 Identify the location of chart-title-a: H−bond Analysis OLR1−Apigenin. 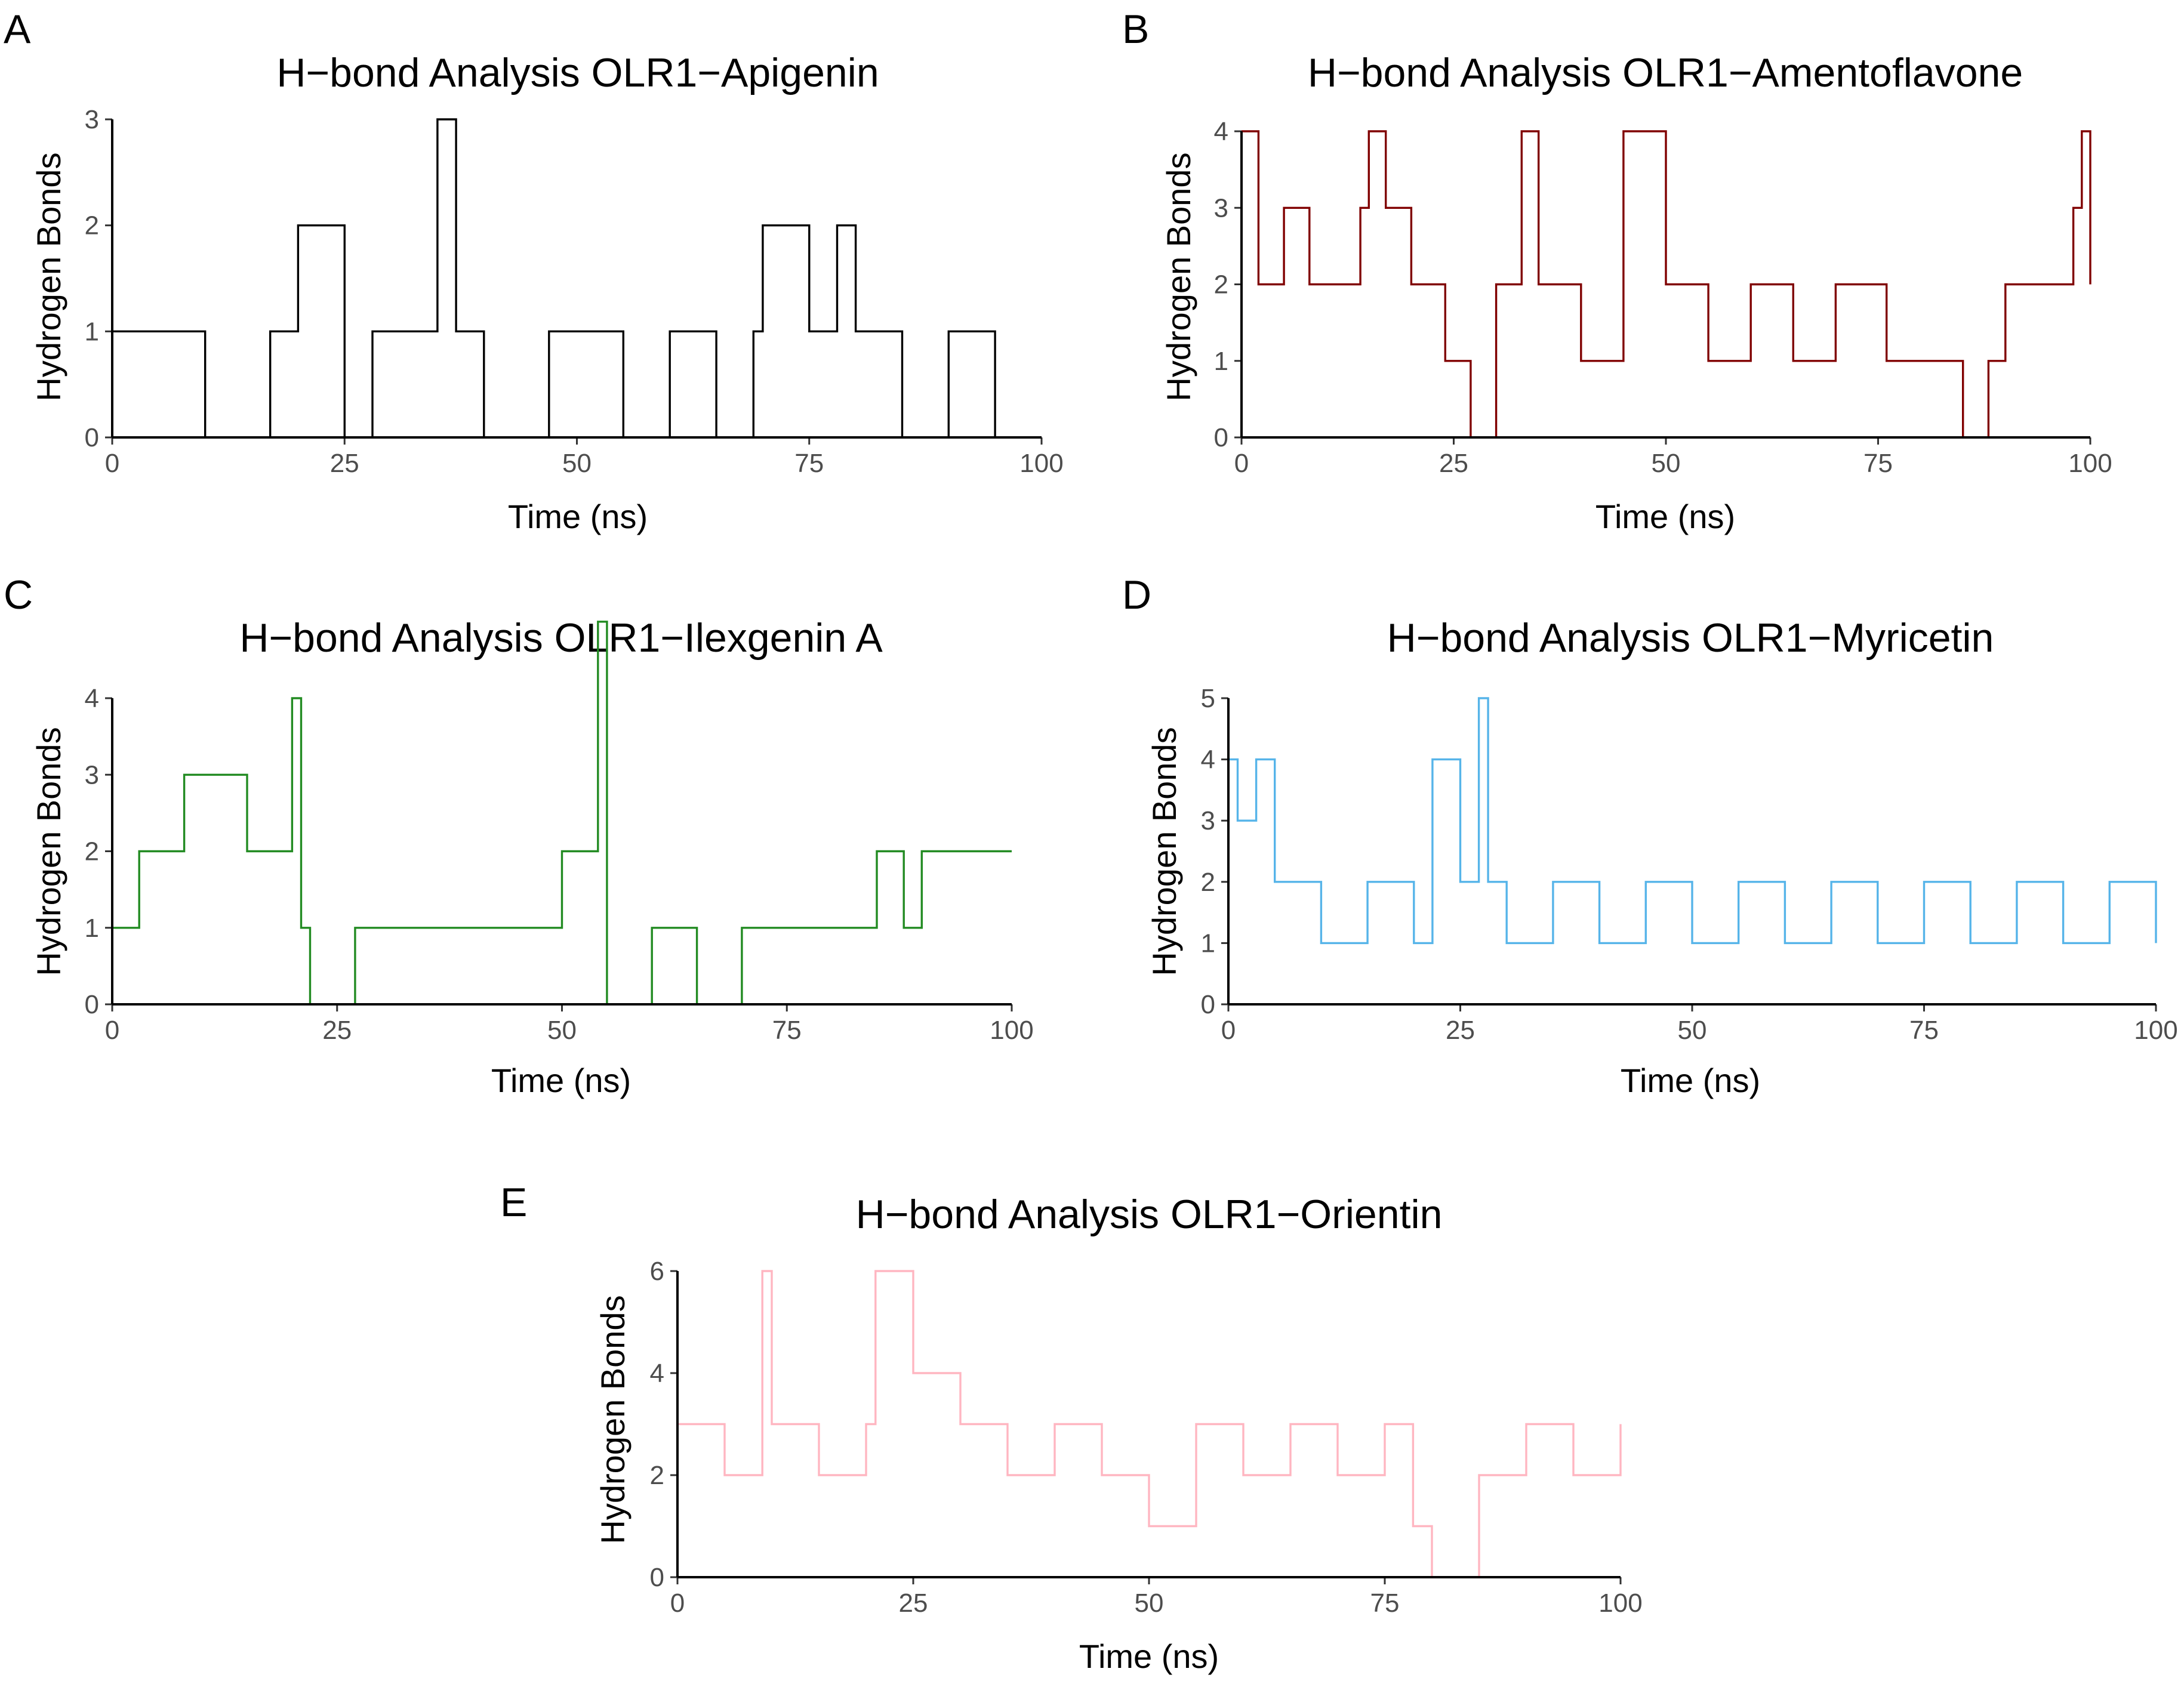
(577, 72).